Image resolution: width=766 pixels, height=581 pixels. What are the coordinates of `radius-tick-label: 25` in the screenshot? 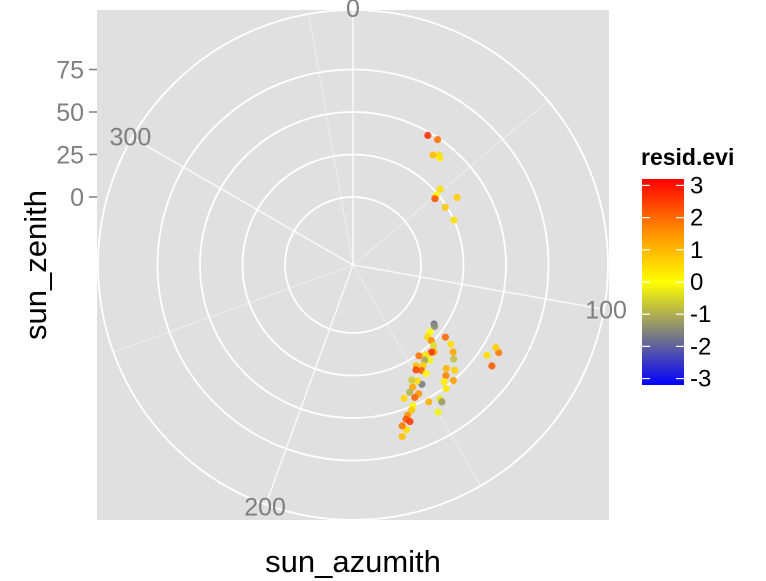 It's located at (70, 156).